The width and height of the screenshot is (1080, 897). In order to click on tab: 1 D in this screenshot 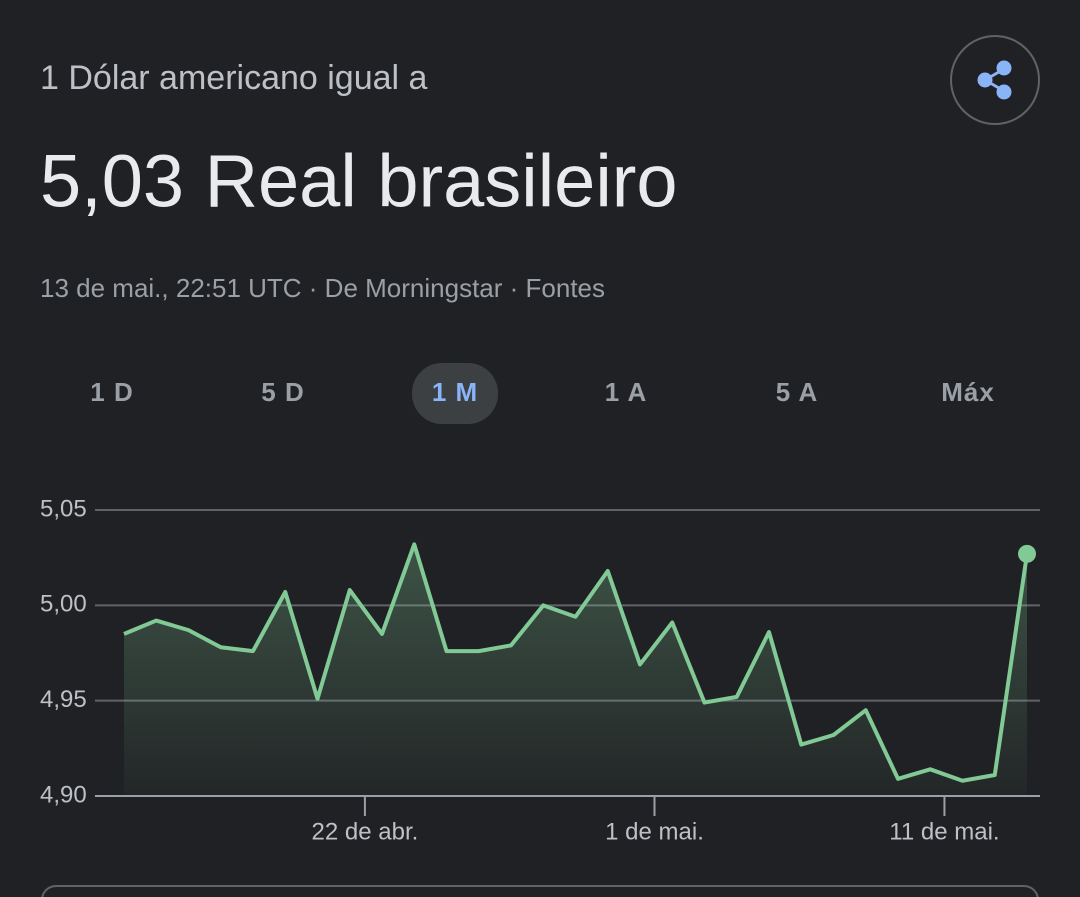, I will do `click(111, 392)`.